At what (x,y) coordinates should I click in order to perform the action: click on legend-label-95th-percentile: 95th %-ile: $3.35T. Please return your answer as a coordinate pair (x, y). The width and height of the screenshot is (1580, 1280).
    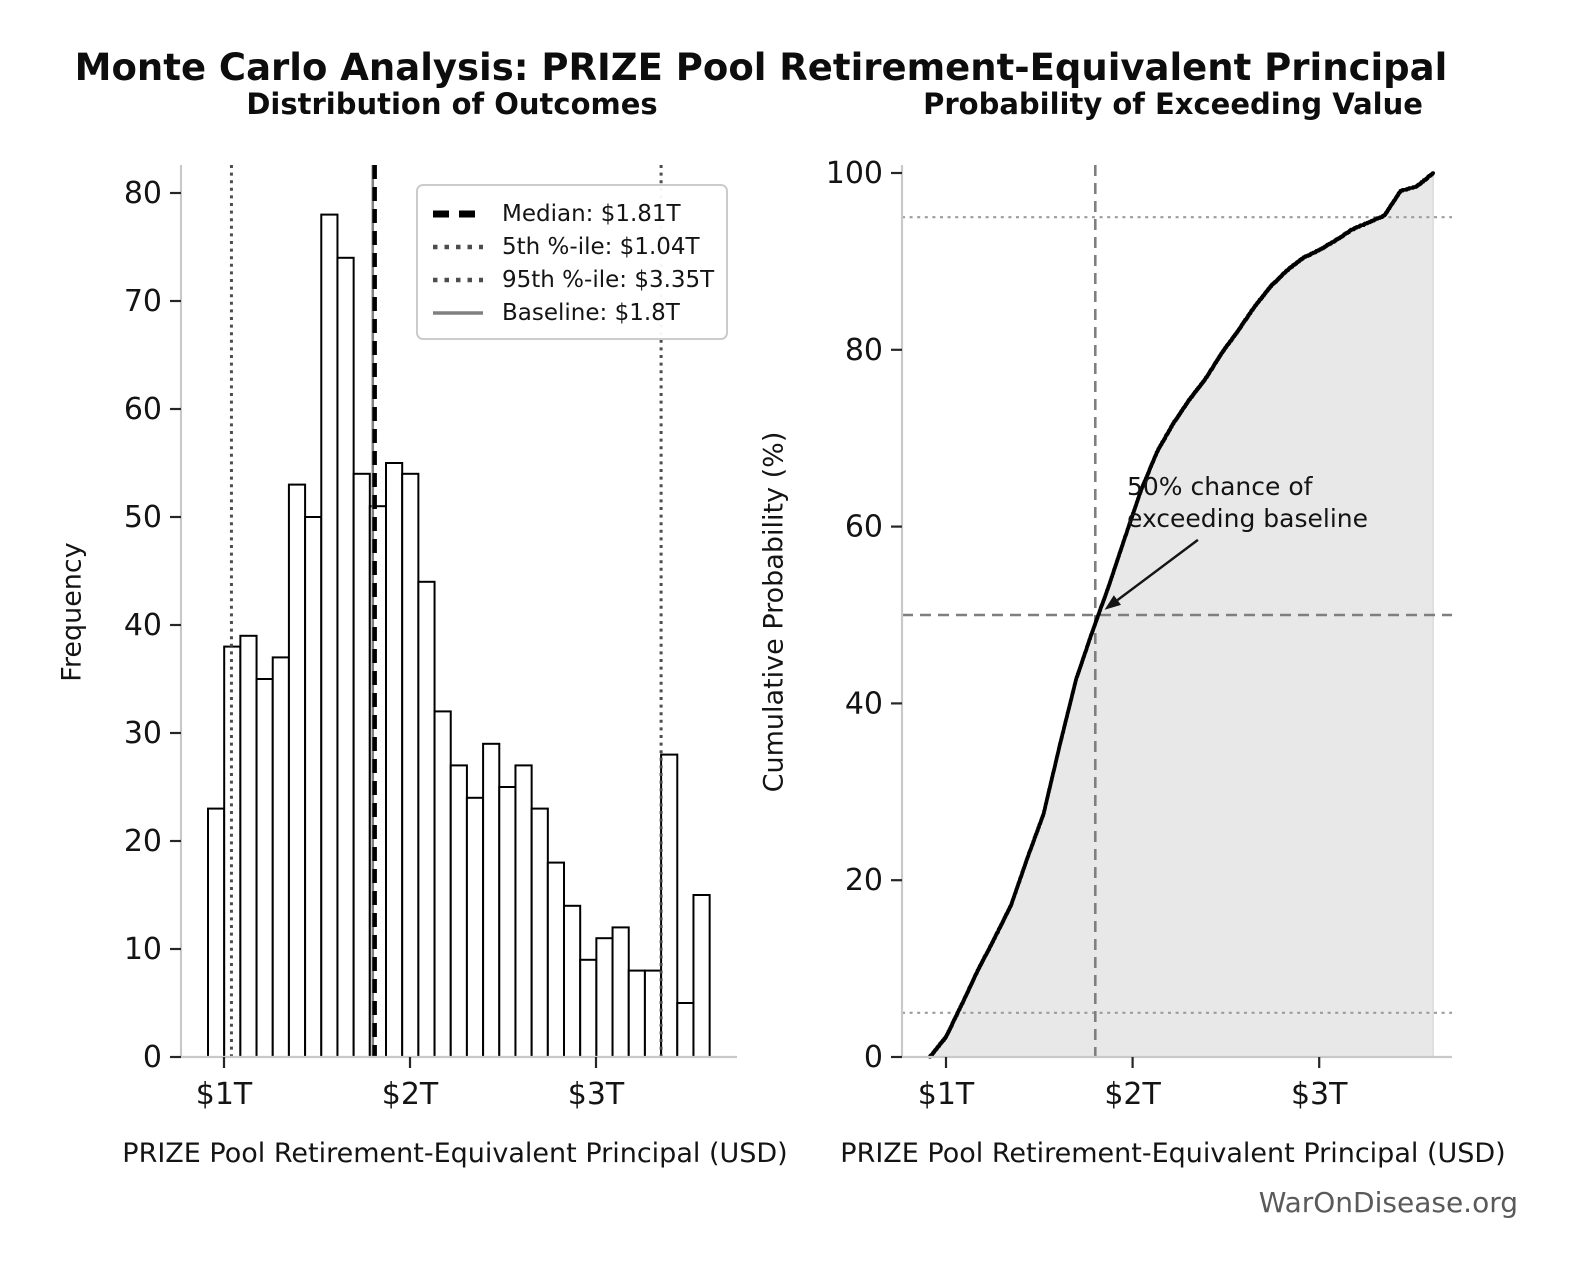
    Looking at the image, I should click on (608, 279).